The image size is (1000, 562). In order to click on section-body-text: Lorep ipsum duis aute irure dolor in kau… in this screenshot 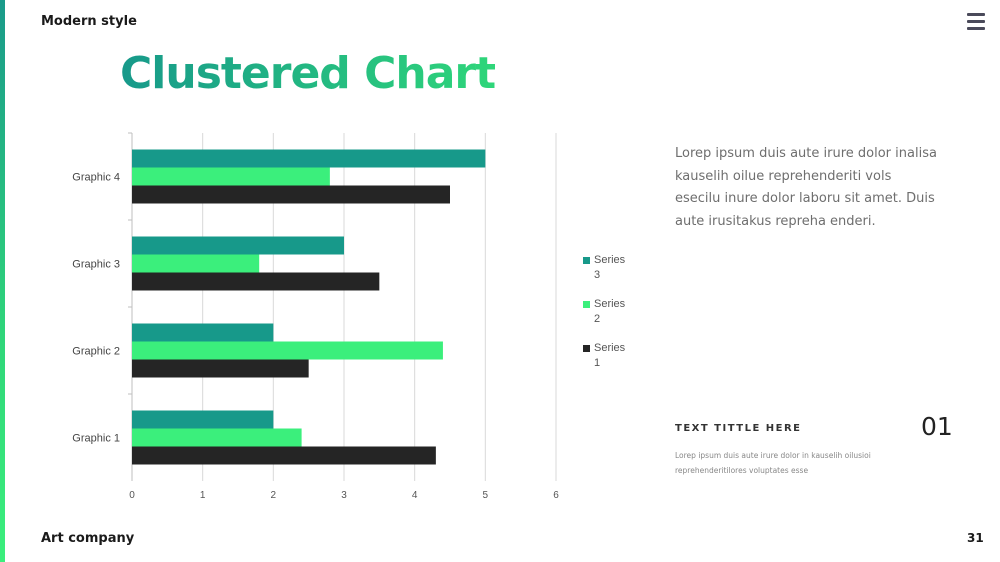, I will do `click(773, 463)`.